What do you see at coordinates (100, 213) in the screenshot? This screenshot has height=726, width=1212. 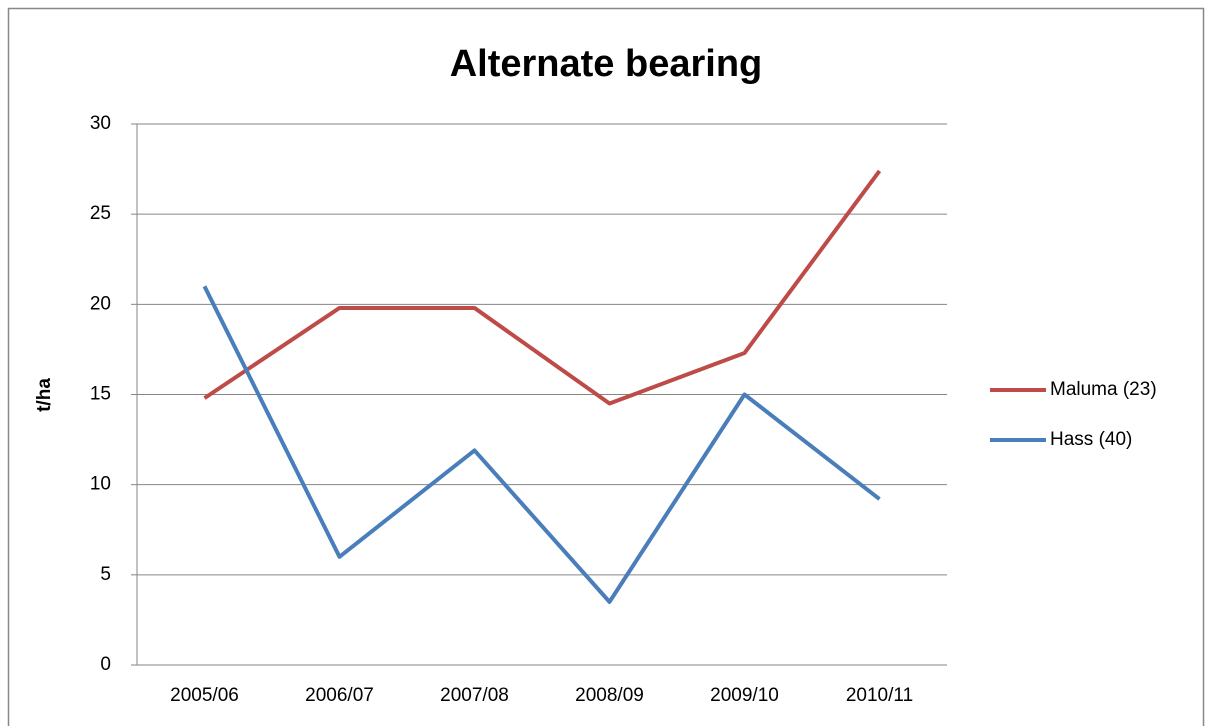 I see `y-tick-label: 25` at bounding box center [100, 213].